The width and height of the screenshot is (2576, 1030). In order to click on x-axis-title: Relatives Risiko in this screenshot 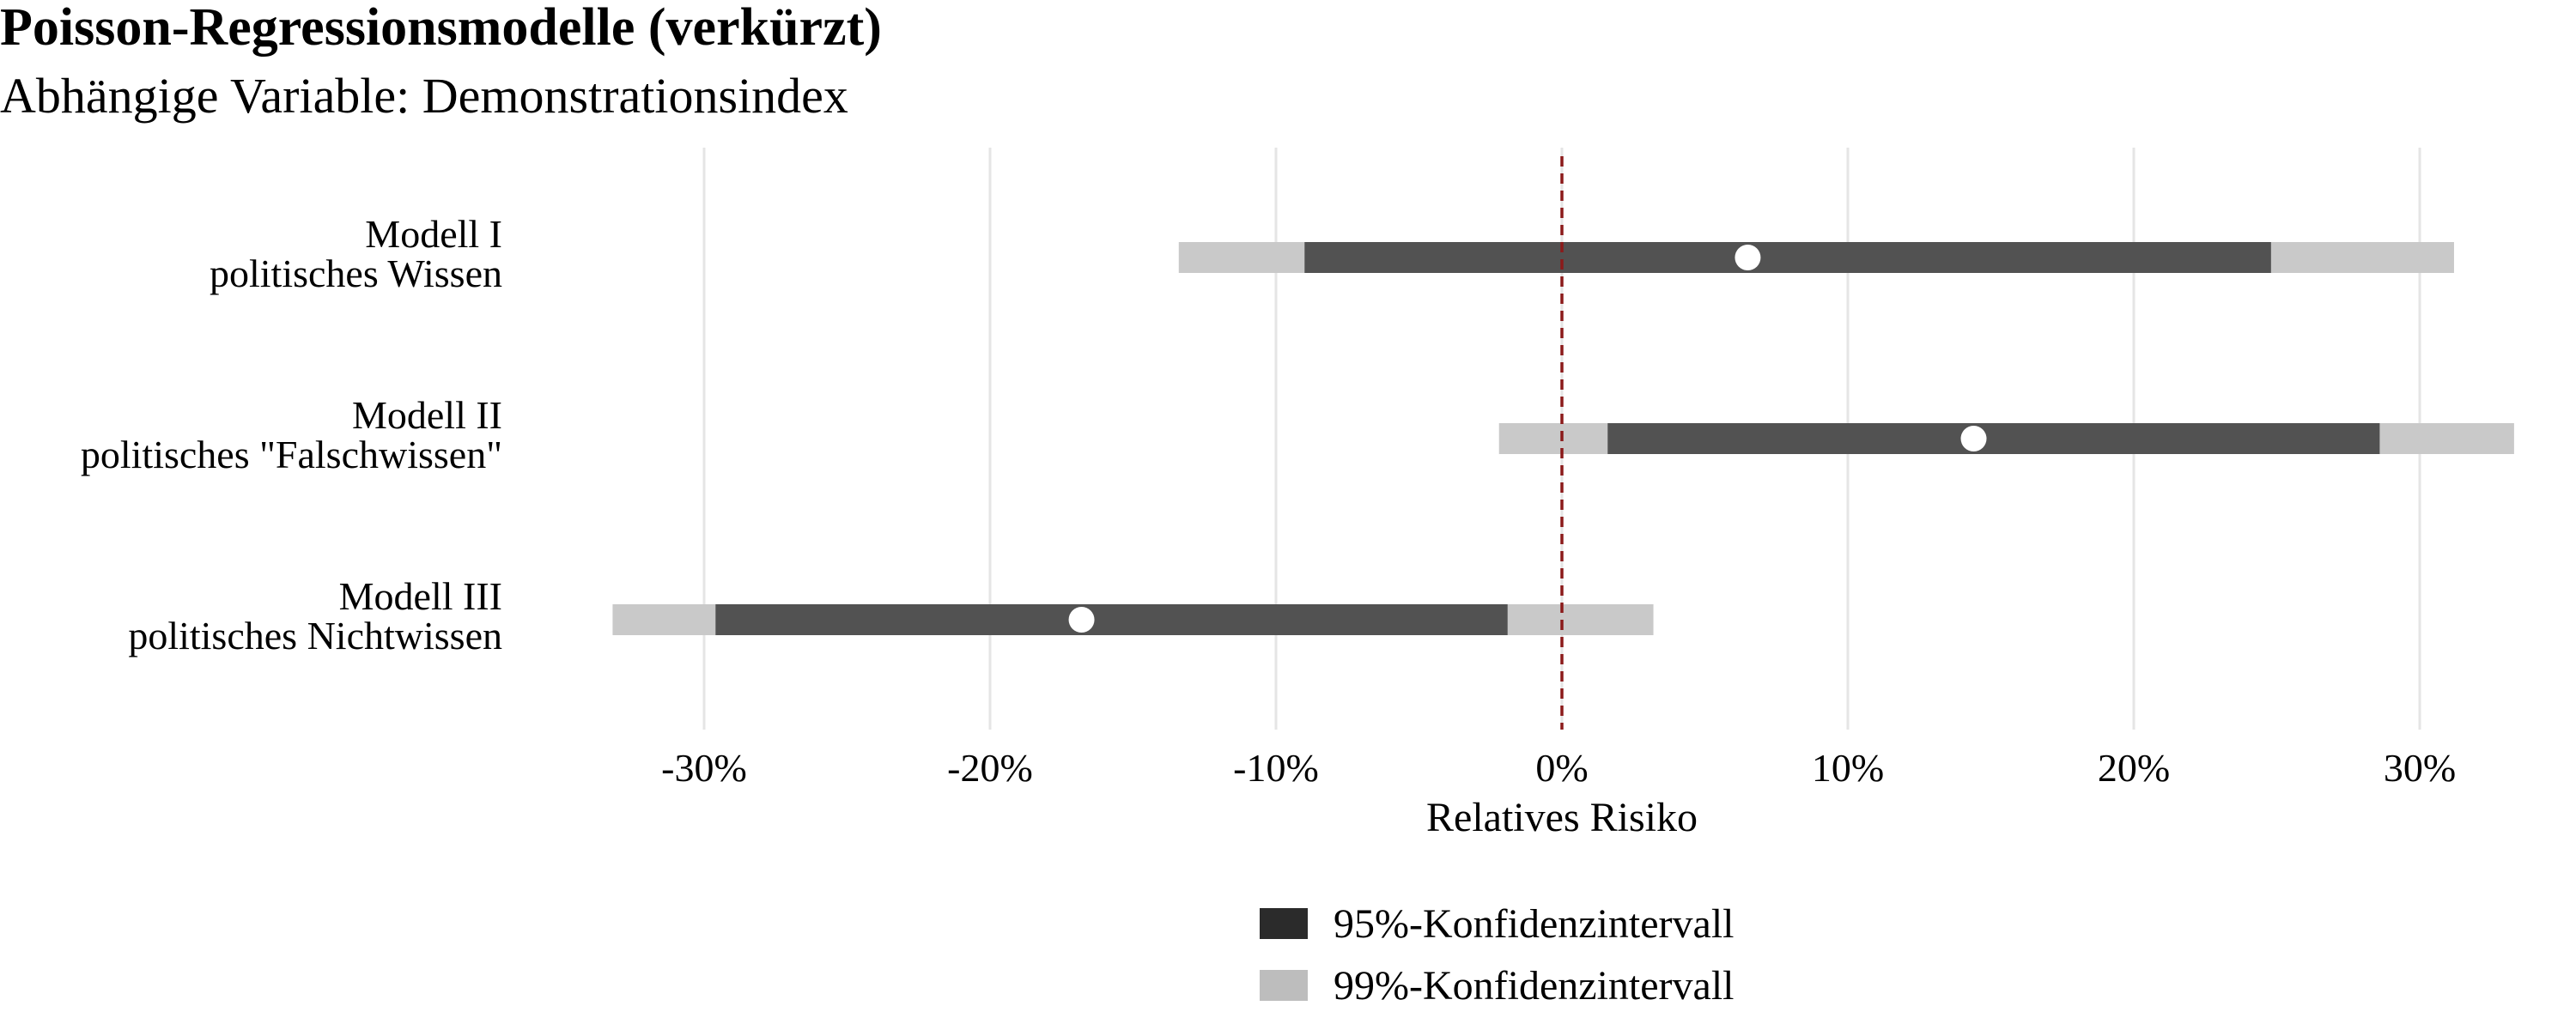, I will do `click(1562, 817)`.